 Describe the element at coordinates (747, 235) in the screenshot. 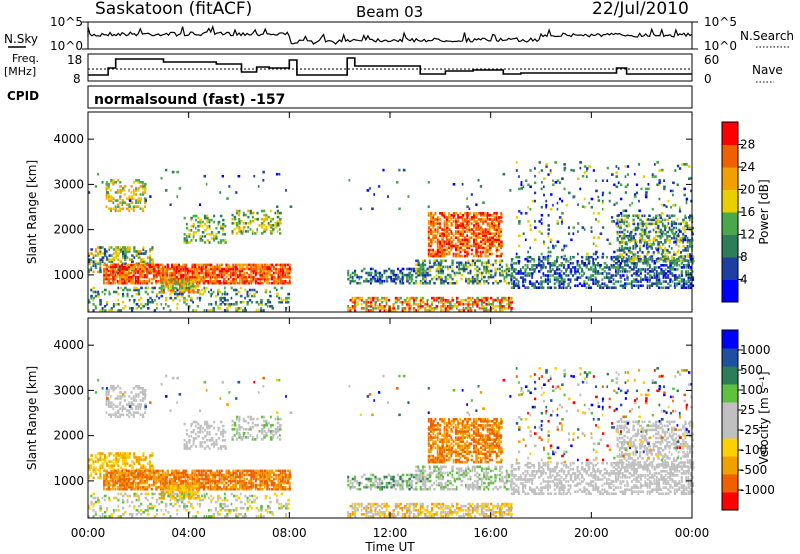

I see `colorbar-tick-label: 12` at that location.